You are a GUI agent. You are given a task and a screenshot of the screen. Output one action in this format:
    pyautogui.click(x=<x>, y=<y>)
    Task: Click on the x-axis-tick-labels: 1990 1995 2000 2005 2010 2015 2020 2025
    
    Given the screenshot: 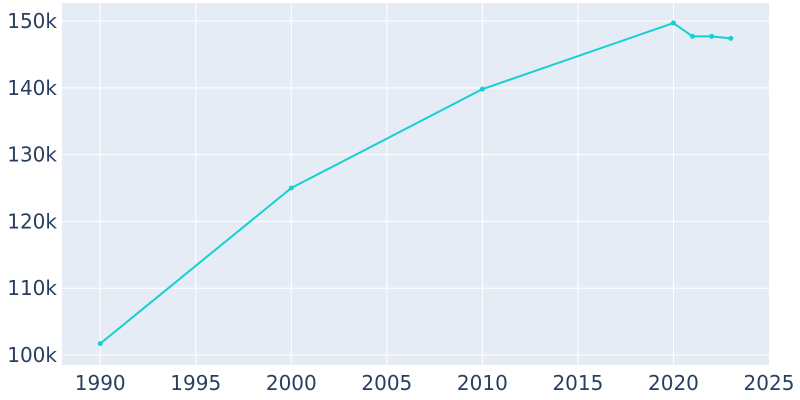 What is the action you would take?
    pyautogui.click(x=435, y=383)
    